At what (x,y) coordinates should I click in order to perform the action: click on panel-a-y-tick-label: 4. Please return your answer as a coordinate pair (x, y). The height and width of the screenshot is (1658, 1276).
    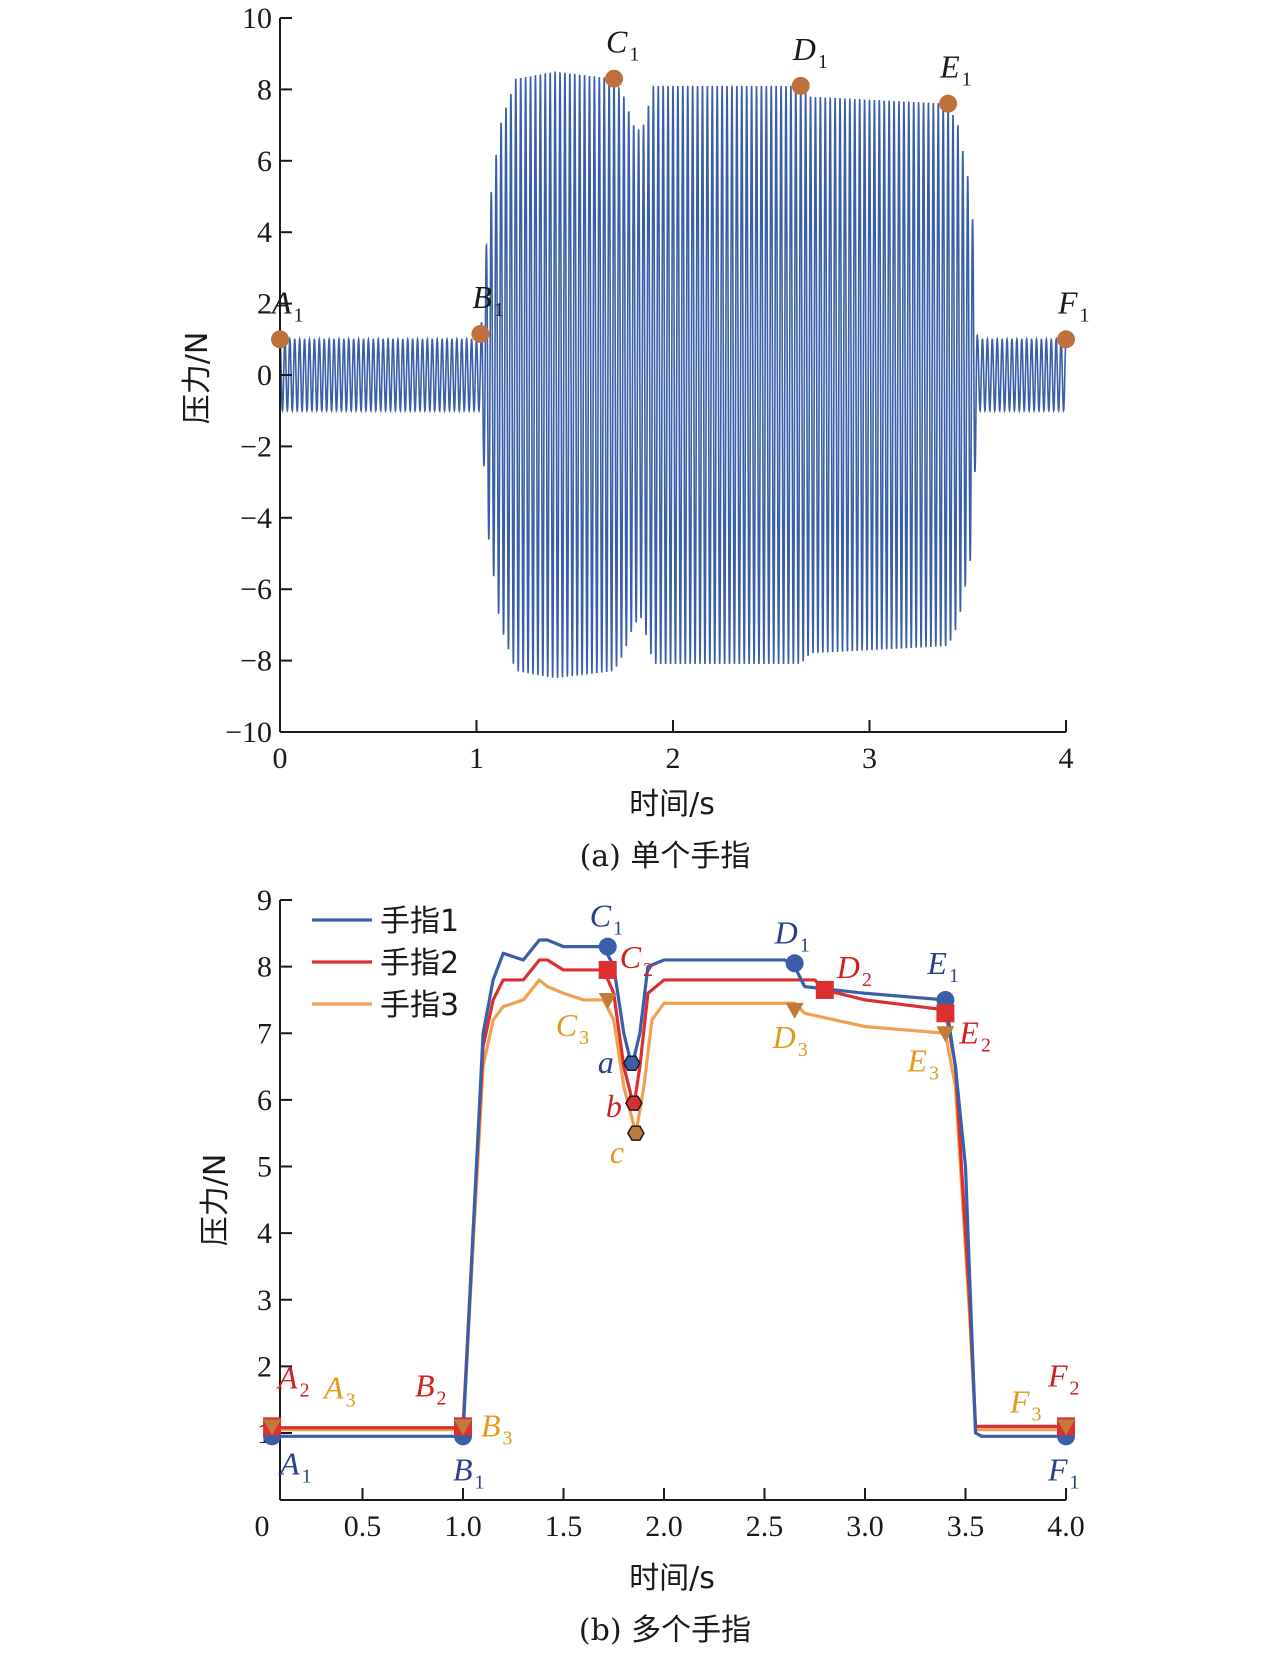
    Looking at the image, I should click on (264, 232).